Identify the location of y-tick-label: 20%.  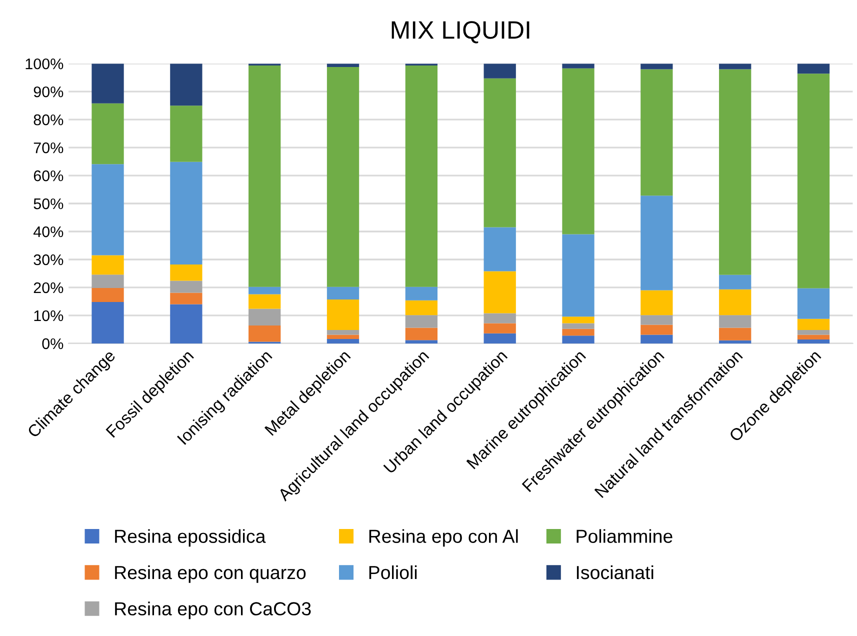
(49, 288).